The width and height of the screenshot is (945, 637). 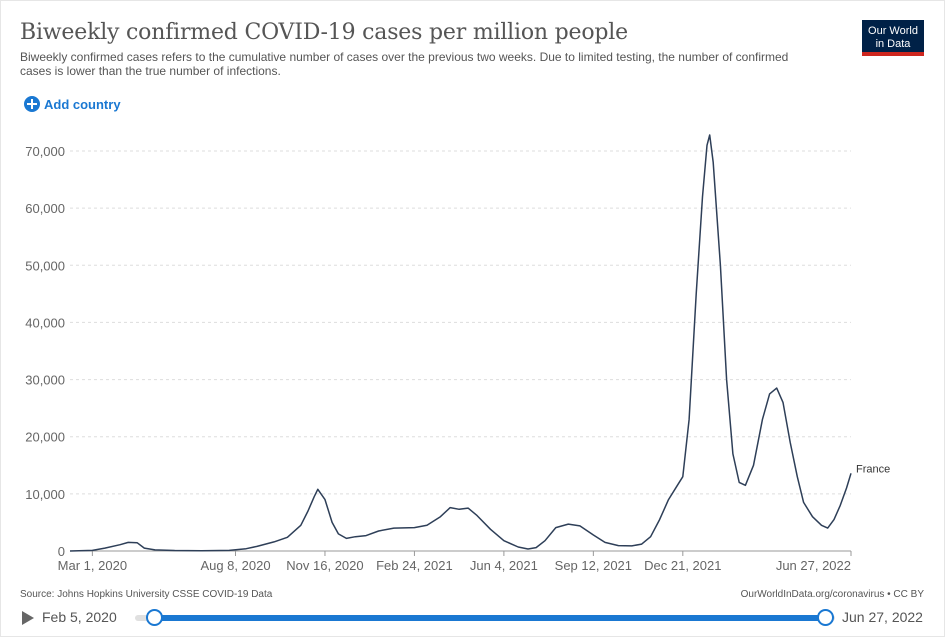 What do you see at coordinates (45, 151) in the screenshot?
I see `y-tick-label: 70,000` at bounding box center [45, 151].